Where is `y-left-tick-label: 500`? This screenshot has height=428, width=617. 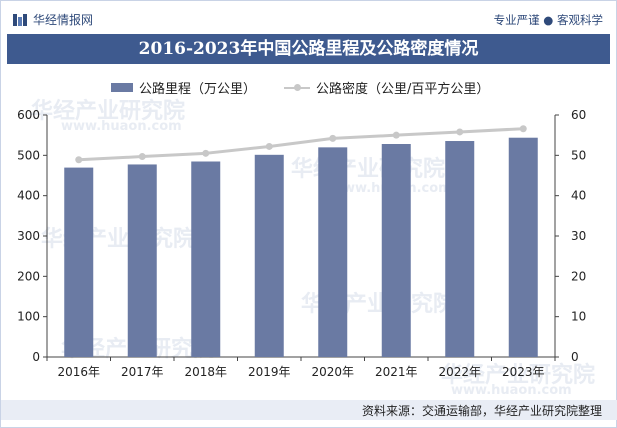
y-left-tick-label: 500 is located at coordinates (28, 155).